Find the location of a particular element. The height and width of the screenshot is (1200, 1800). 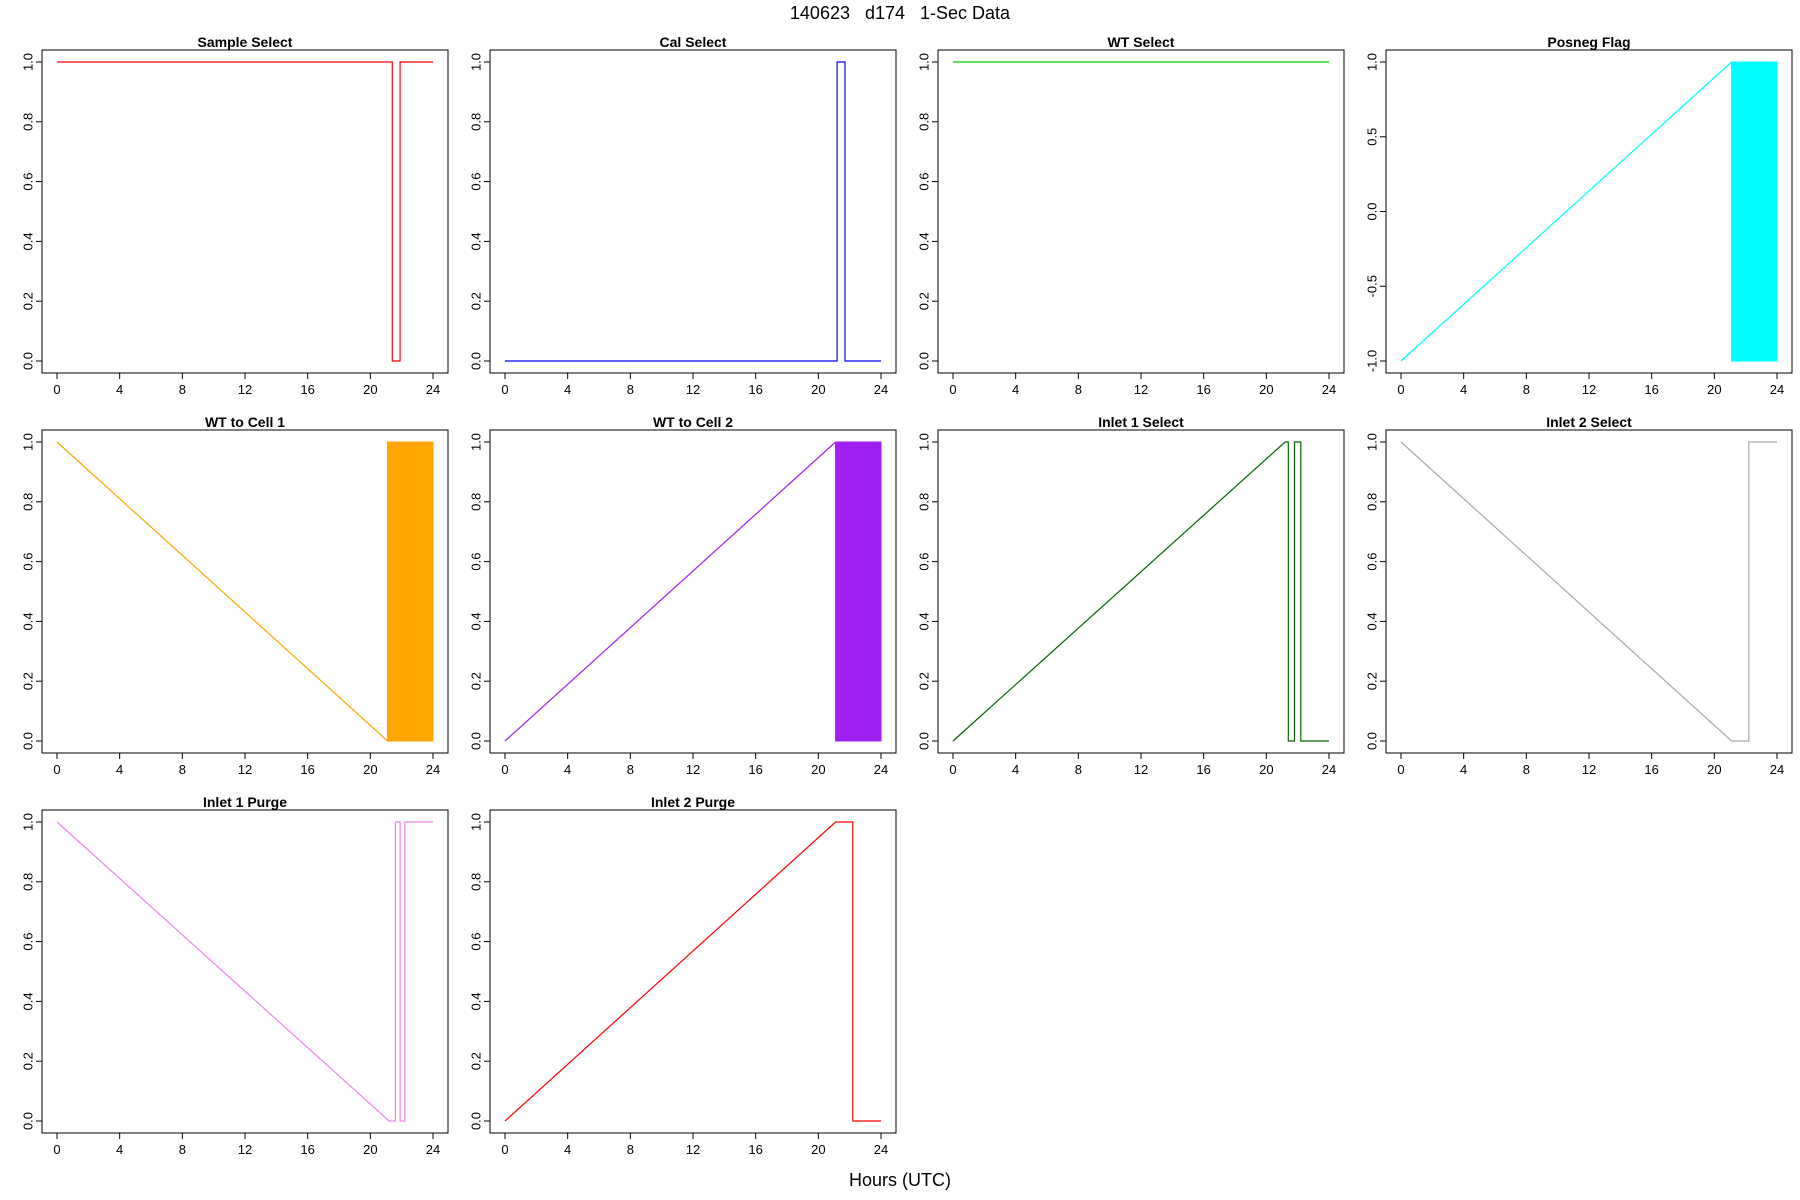

panel-title: WT to Cell 2 is located at coordinates (693, 422).